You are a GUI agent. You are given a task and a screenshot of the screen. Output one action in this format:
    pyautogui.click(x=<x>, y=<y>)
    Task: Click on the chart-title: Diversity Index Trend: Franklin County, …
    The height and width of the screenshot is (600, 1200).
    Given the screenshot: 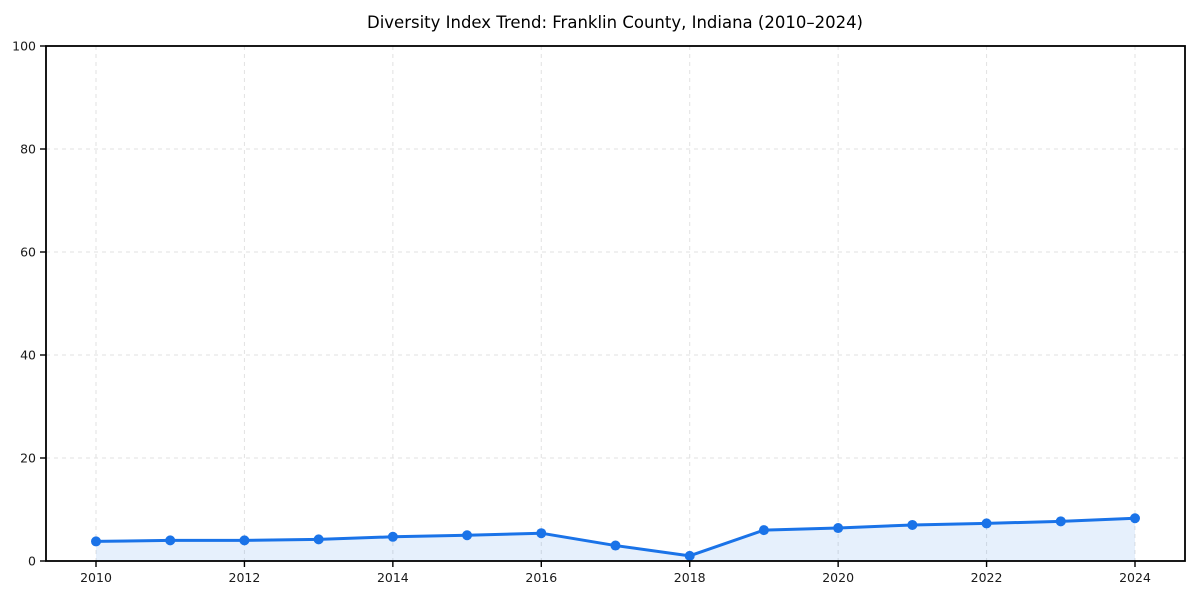 What is the action you would take?
    pyautogui.click(x=615, y=22)
    